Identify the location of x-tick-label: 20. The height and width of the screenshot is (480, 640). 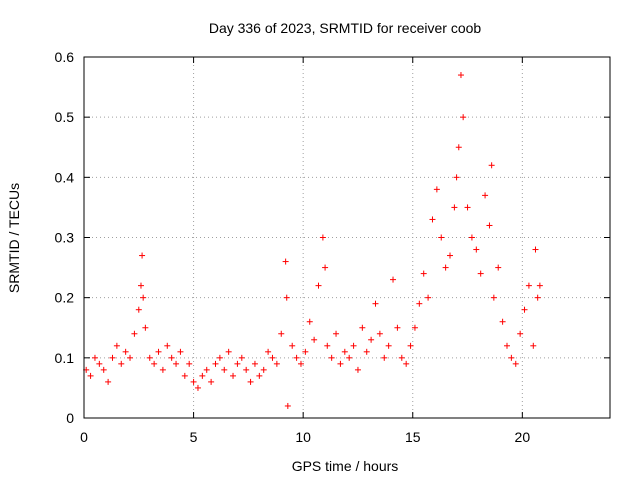
(523, 437).